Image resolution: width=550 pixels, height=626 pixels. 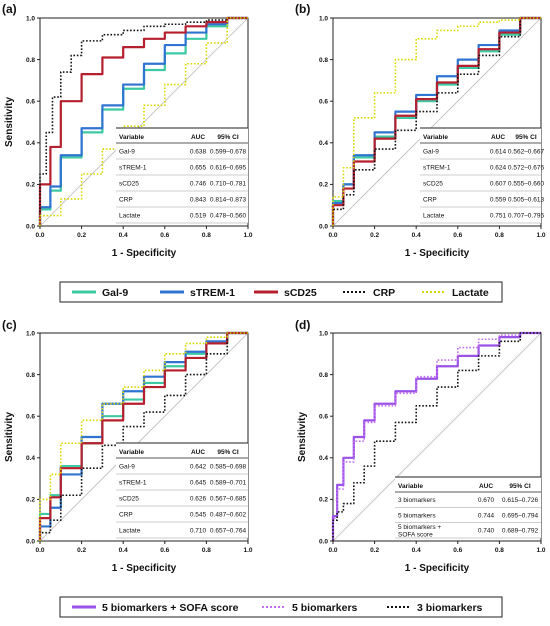 What do you see at coordinates (520, 531) in the screenshot?
I see `auc-table-ci: 0.689–0.792` at bounding box center [520, 531].